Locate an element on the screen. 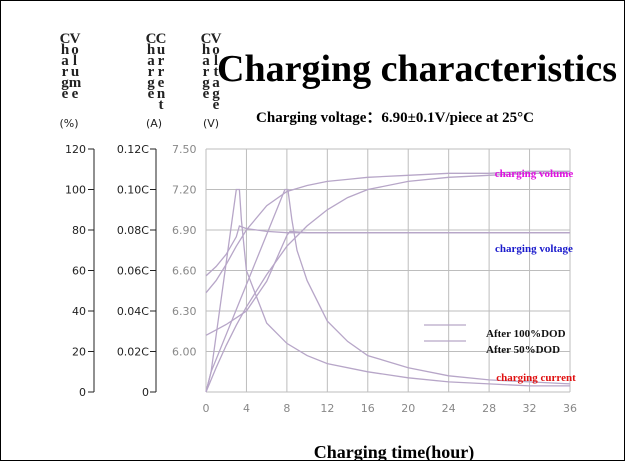 The height and width of the screenshot is (461, 625). x-tick-label: 28 is located at coordinates (489, 408).